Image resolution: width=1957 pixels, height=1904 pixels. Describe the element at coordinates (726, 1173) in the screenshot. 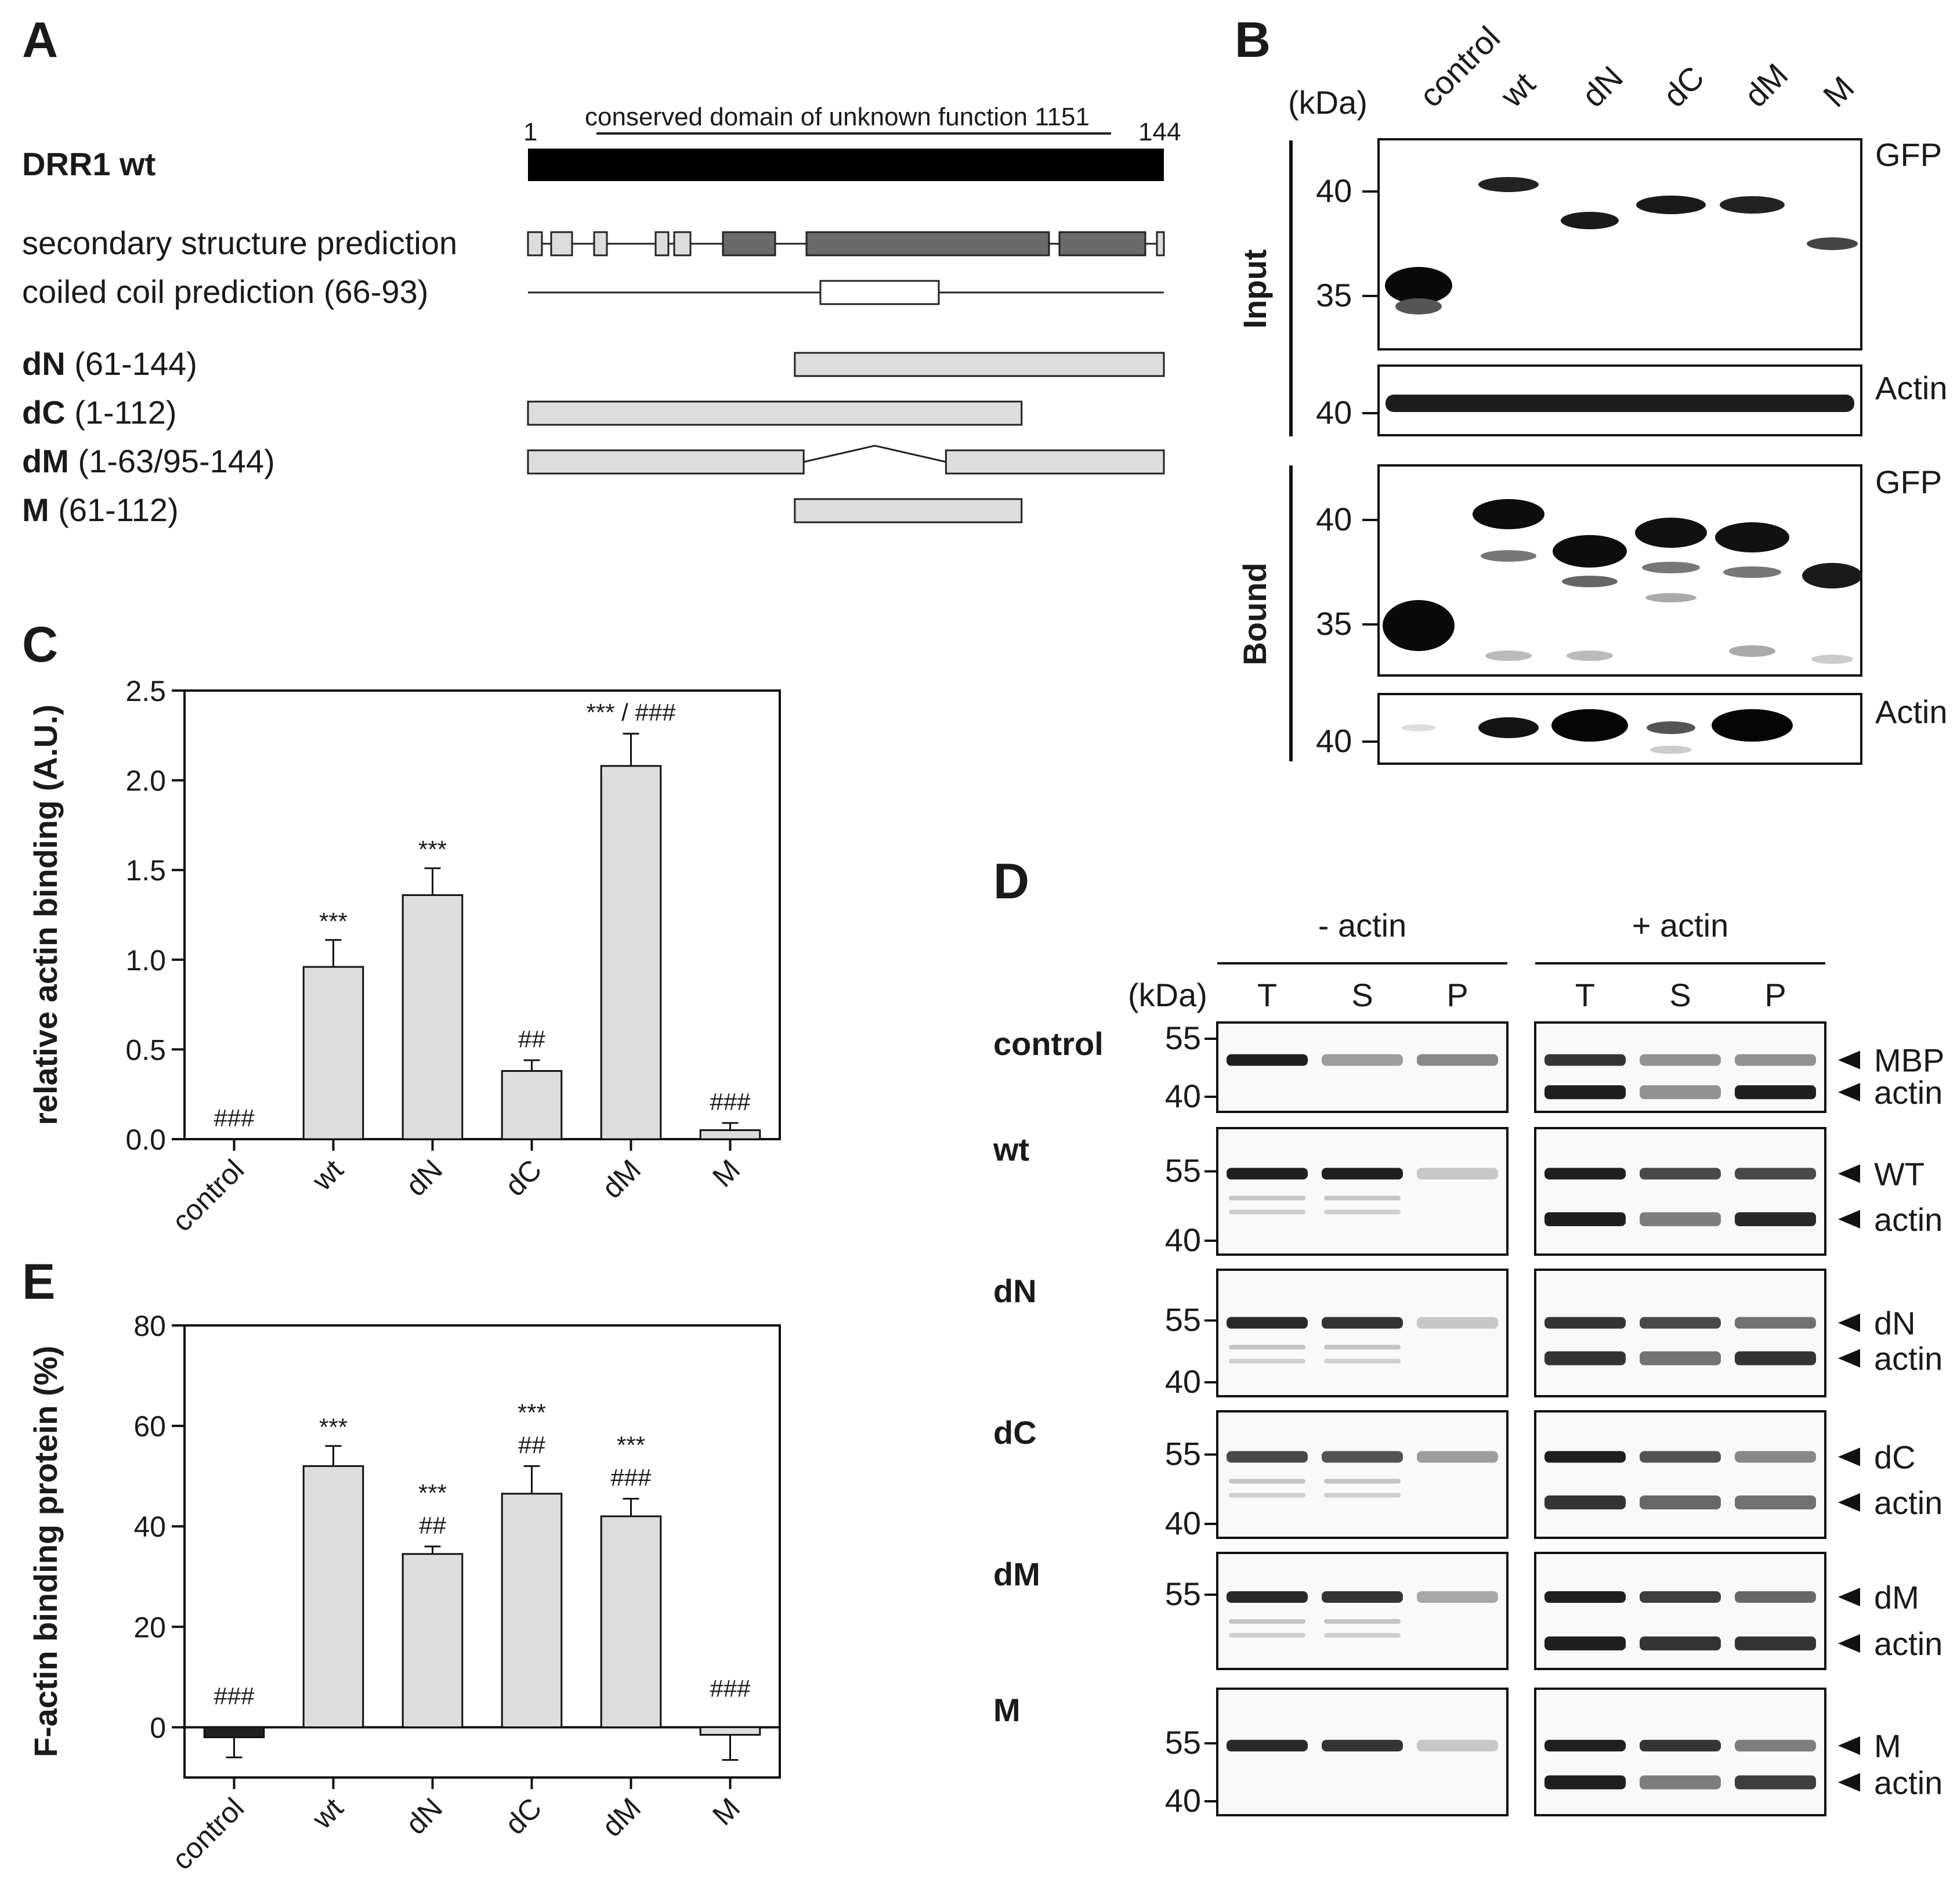

I see `x-tick-label: M` at that location.